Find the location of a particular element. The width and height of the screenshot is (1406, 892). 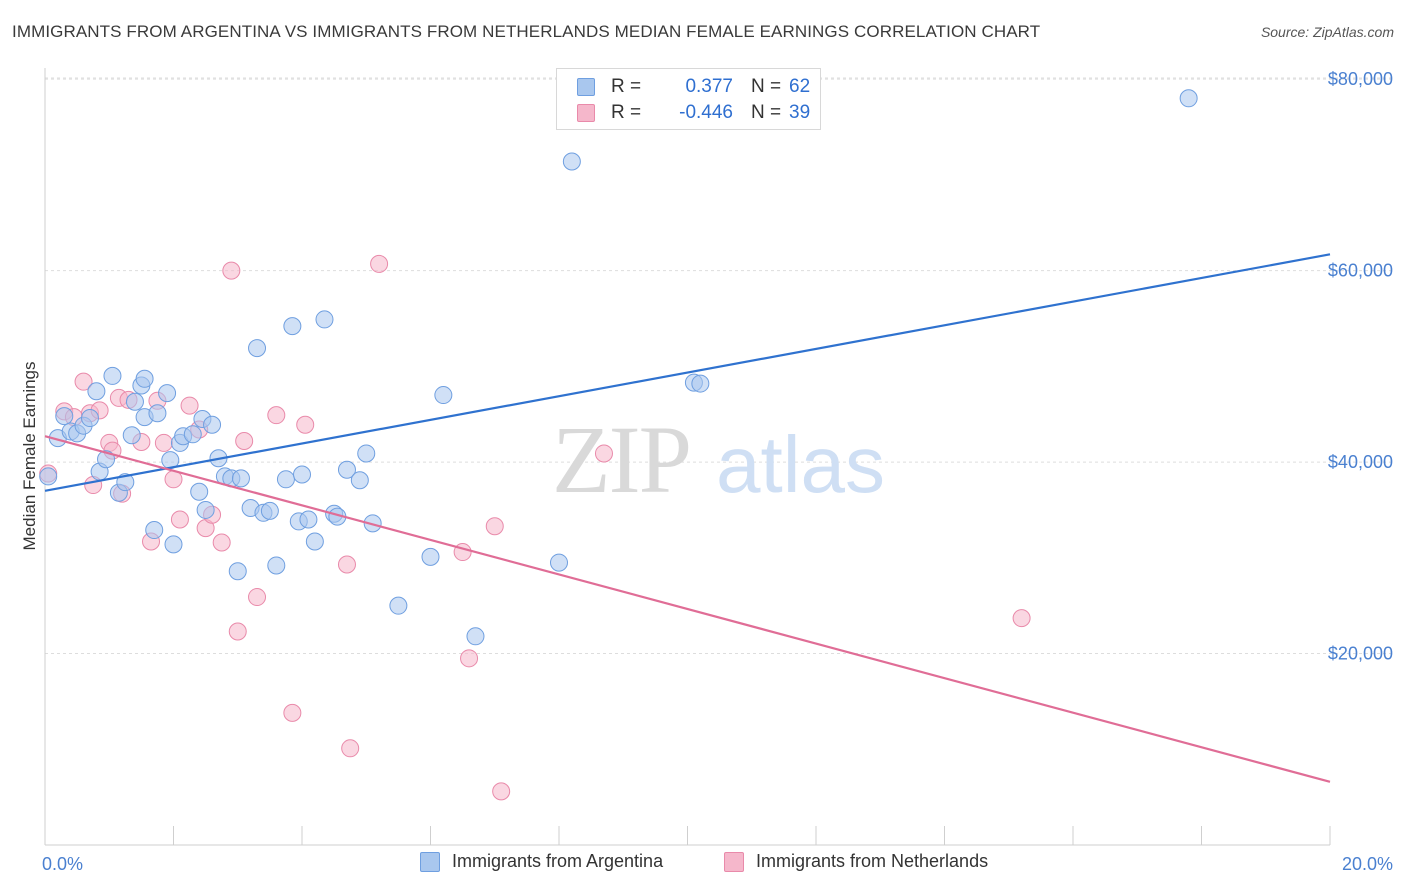

correlation-legend: R = 0.377 N = 62 R = -0.446 N = 39 is located at coordinates (688, 99).